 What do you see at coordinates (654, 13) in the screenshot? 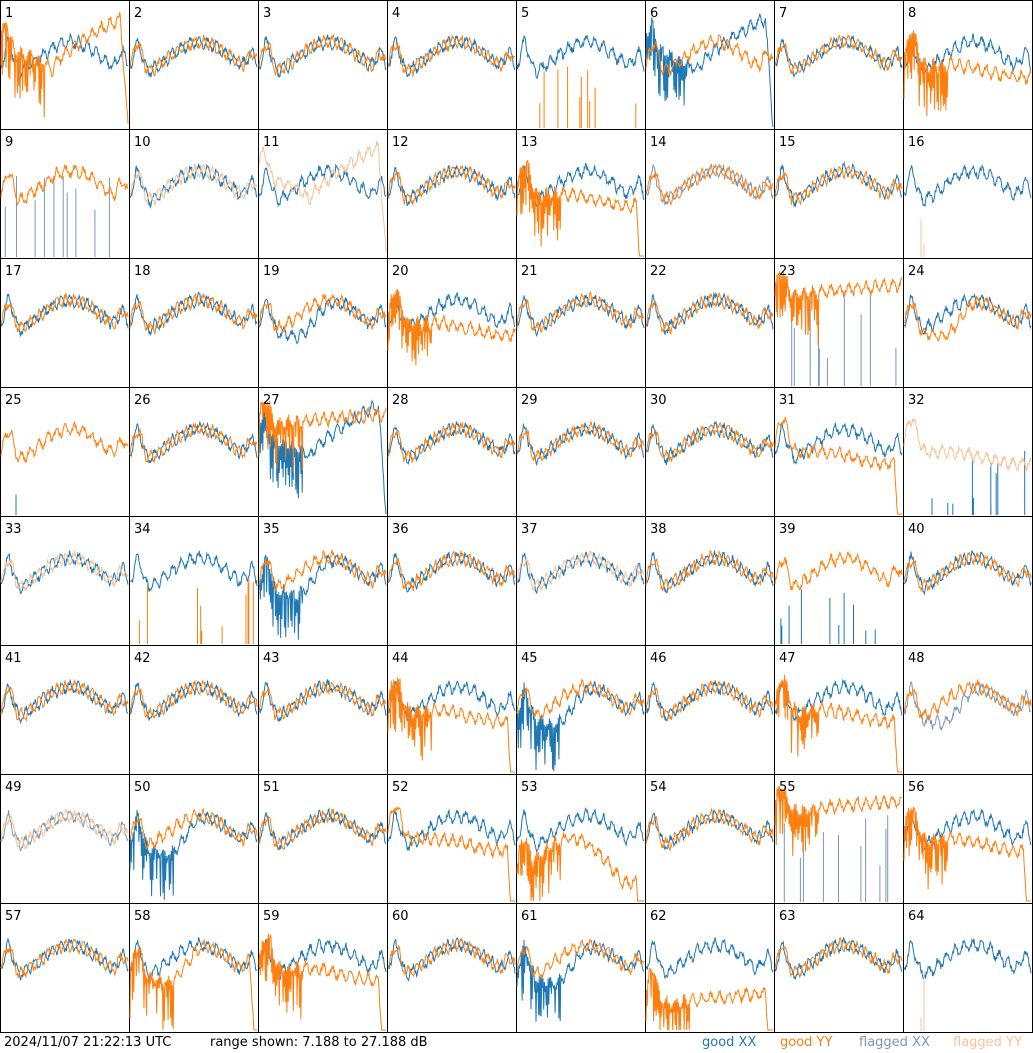
I see `panel-label: 6` at bounding box center [654, 13].